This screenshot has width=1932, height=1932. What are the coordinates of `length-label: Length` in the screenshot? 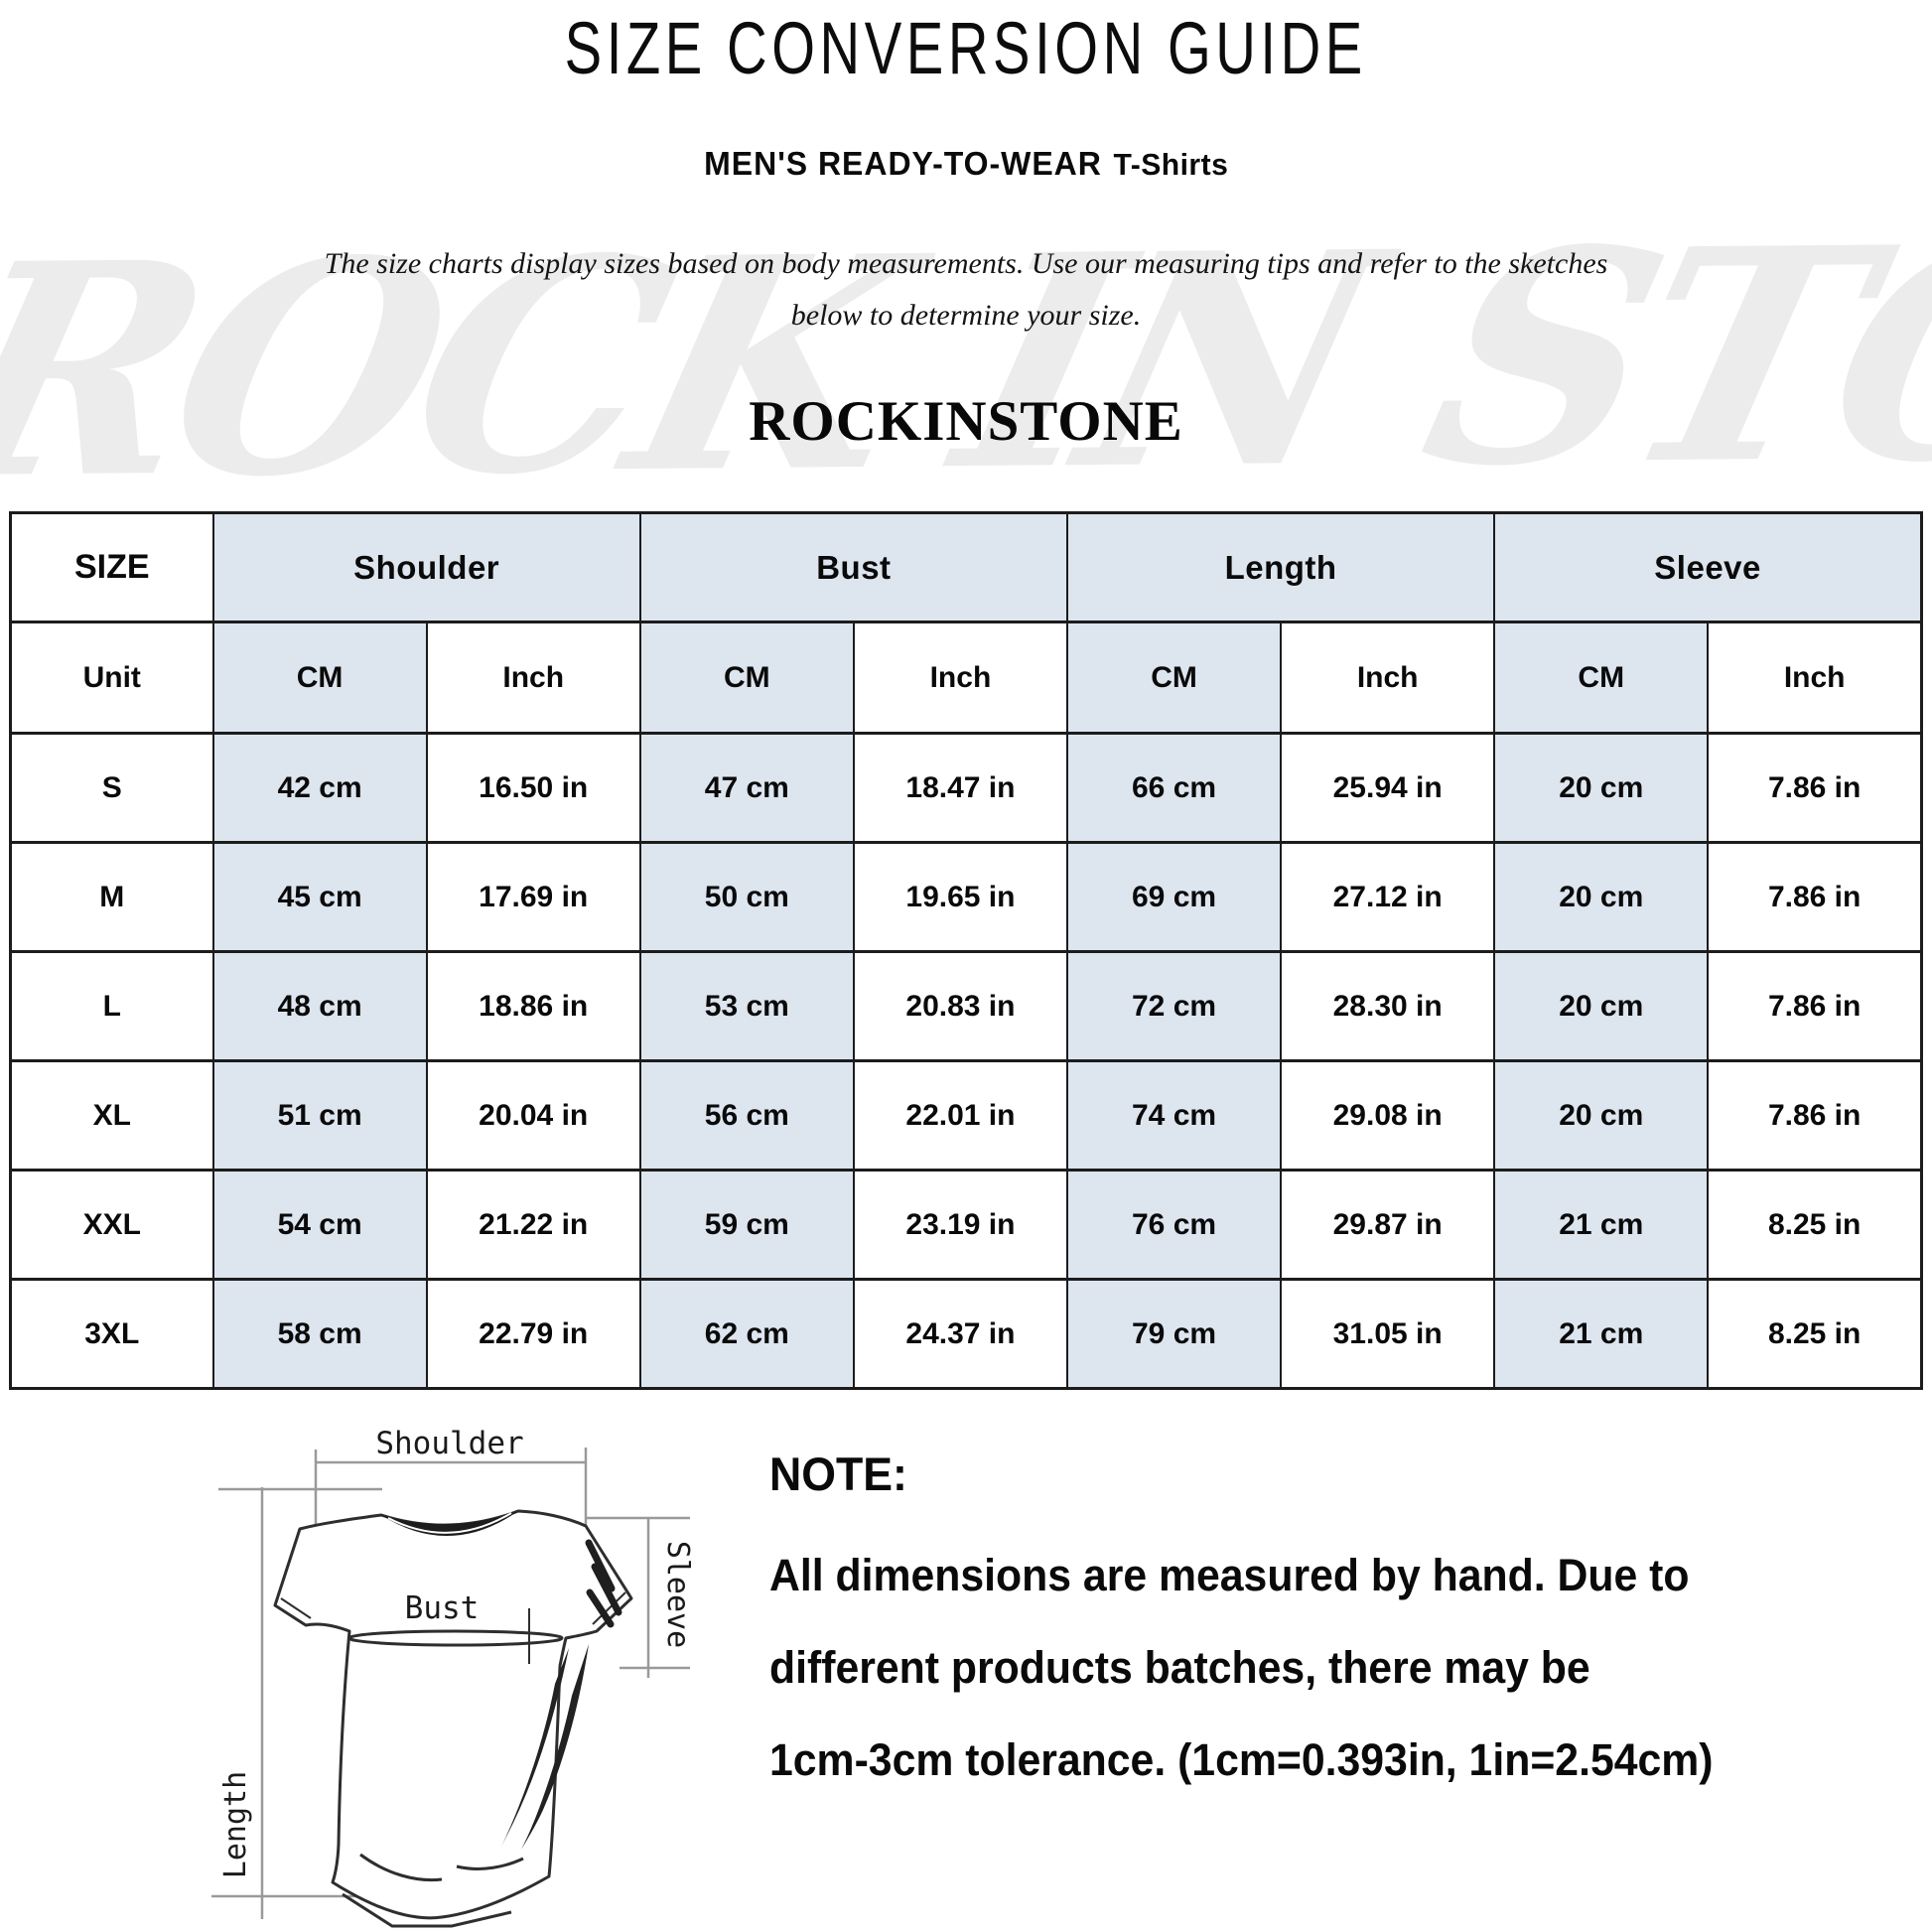 It's located at (235, 1825).